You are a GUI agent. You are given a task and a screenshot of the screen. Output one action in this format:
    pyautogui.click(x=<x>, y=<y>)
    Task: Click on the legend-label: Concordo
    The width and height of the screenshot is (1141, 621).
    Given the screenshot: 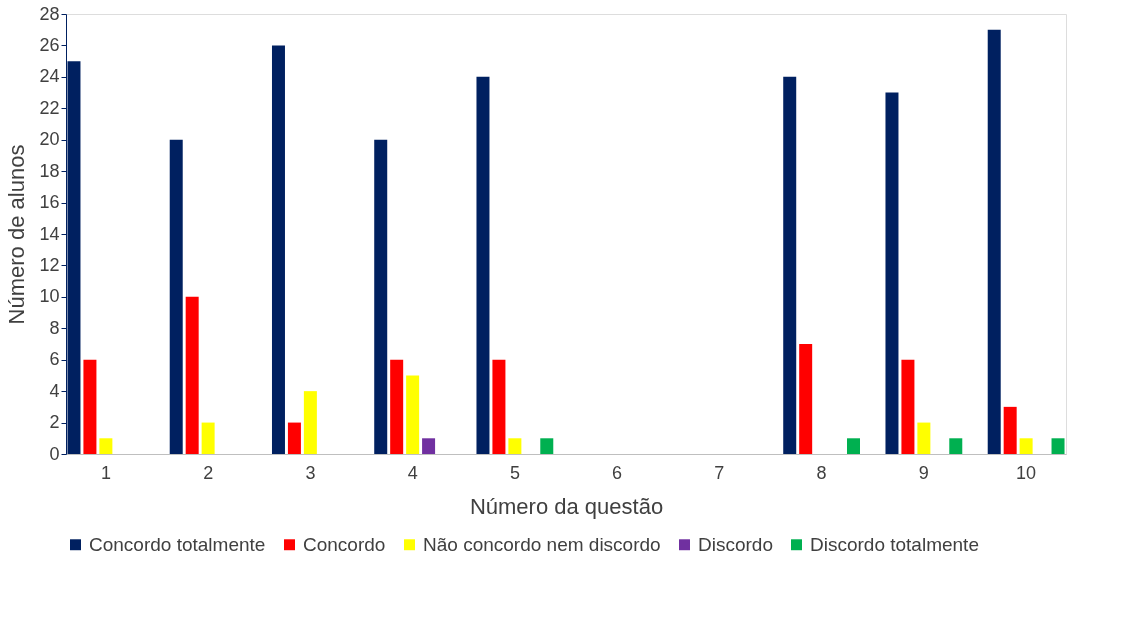 What is the action you would take?
    pyautogui.click(x=344, y=544)
    